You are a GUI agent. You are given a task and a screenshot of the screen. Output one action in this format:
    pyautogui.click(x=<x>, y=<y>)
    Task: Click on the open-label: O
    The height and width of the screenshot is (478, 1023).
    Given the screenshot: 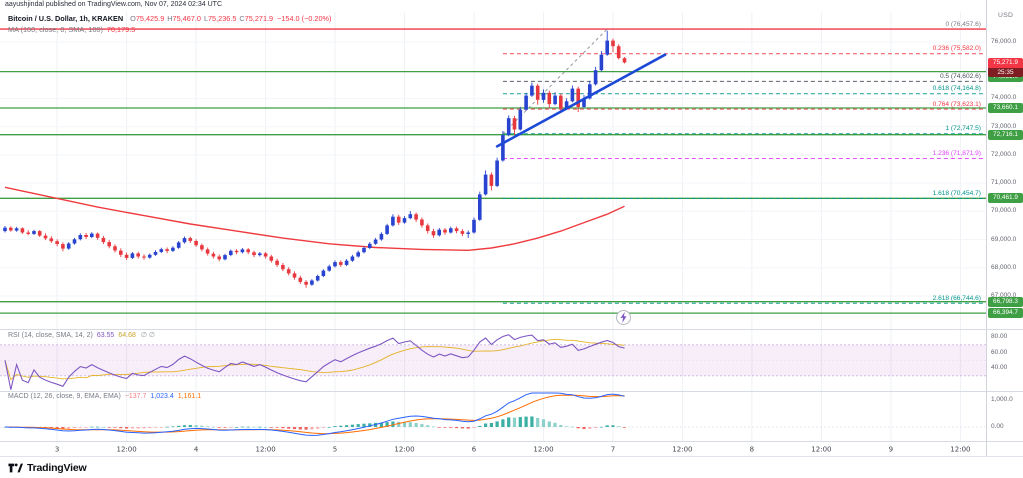 What is the action you would take?
    pyautogui.click(x=133, y=18)
    